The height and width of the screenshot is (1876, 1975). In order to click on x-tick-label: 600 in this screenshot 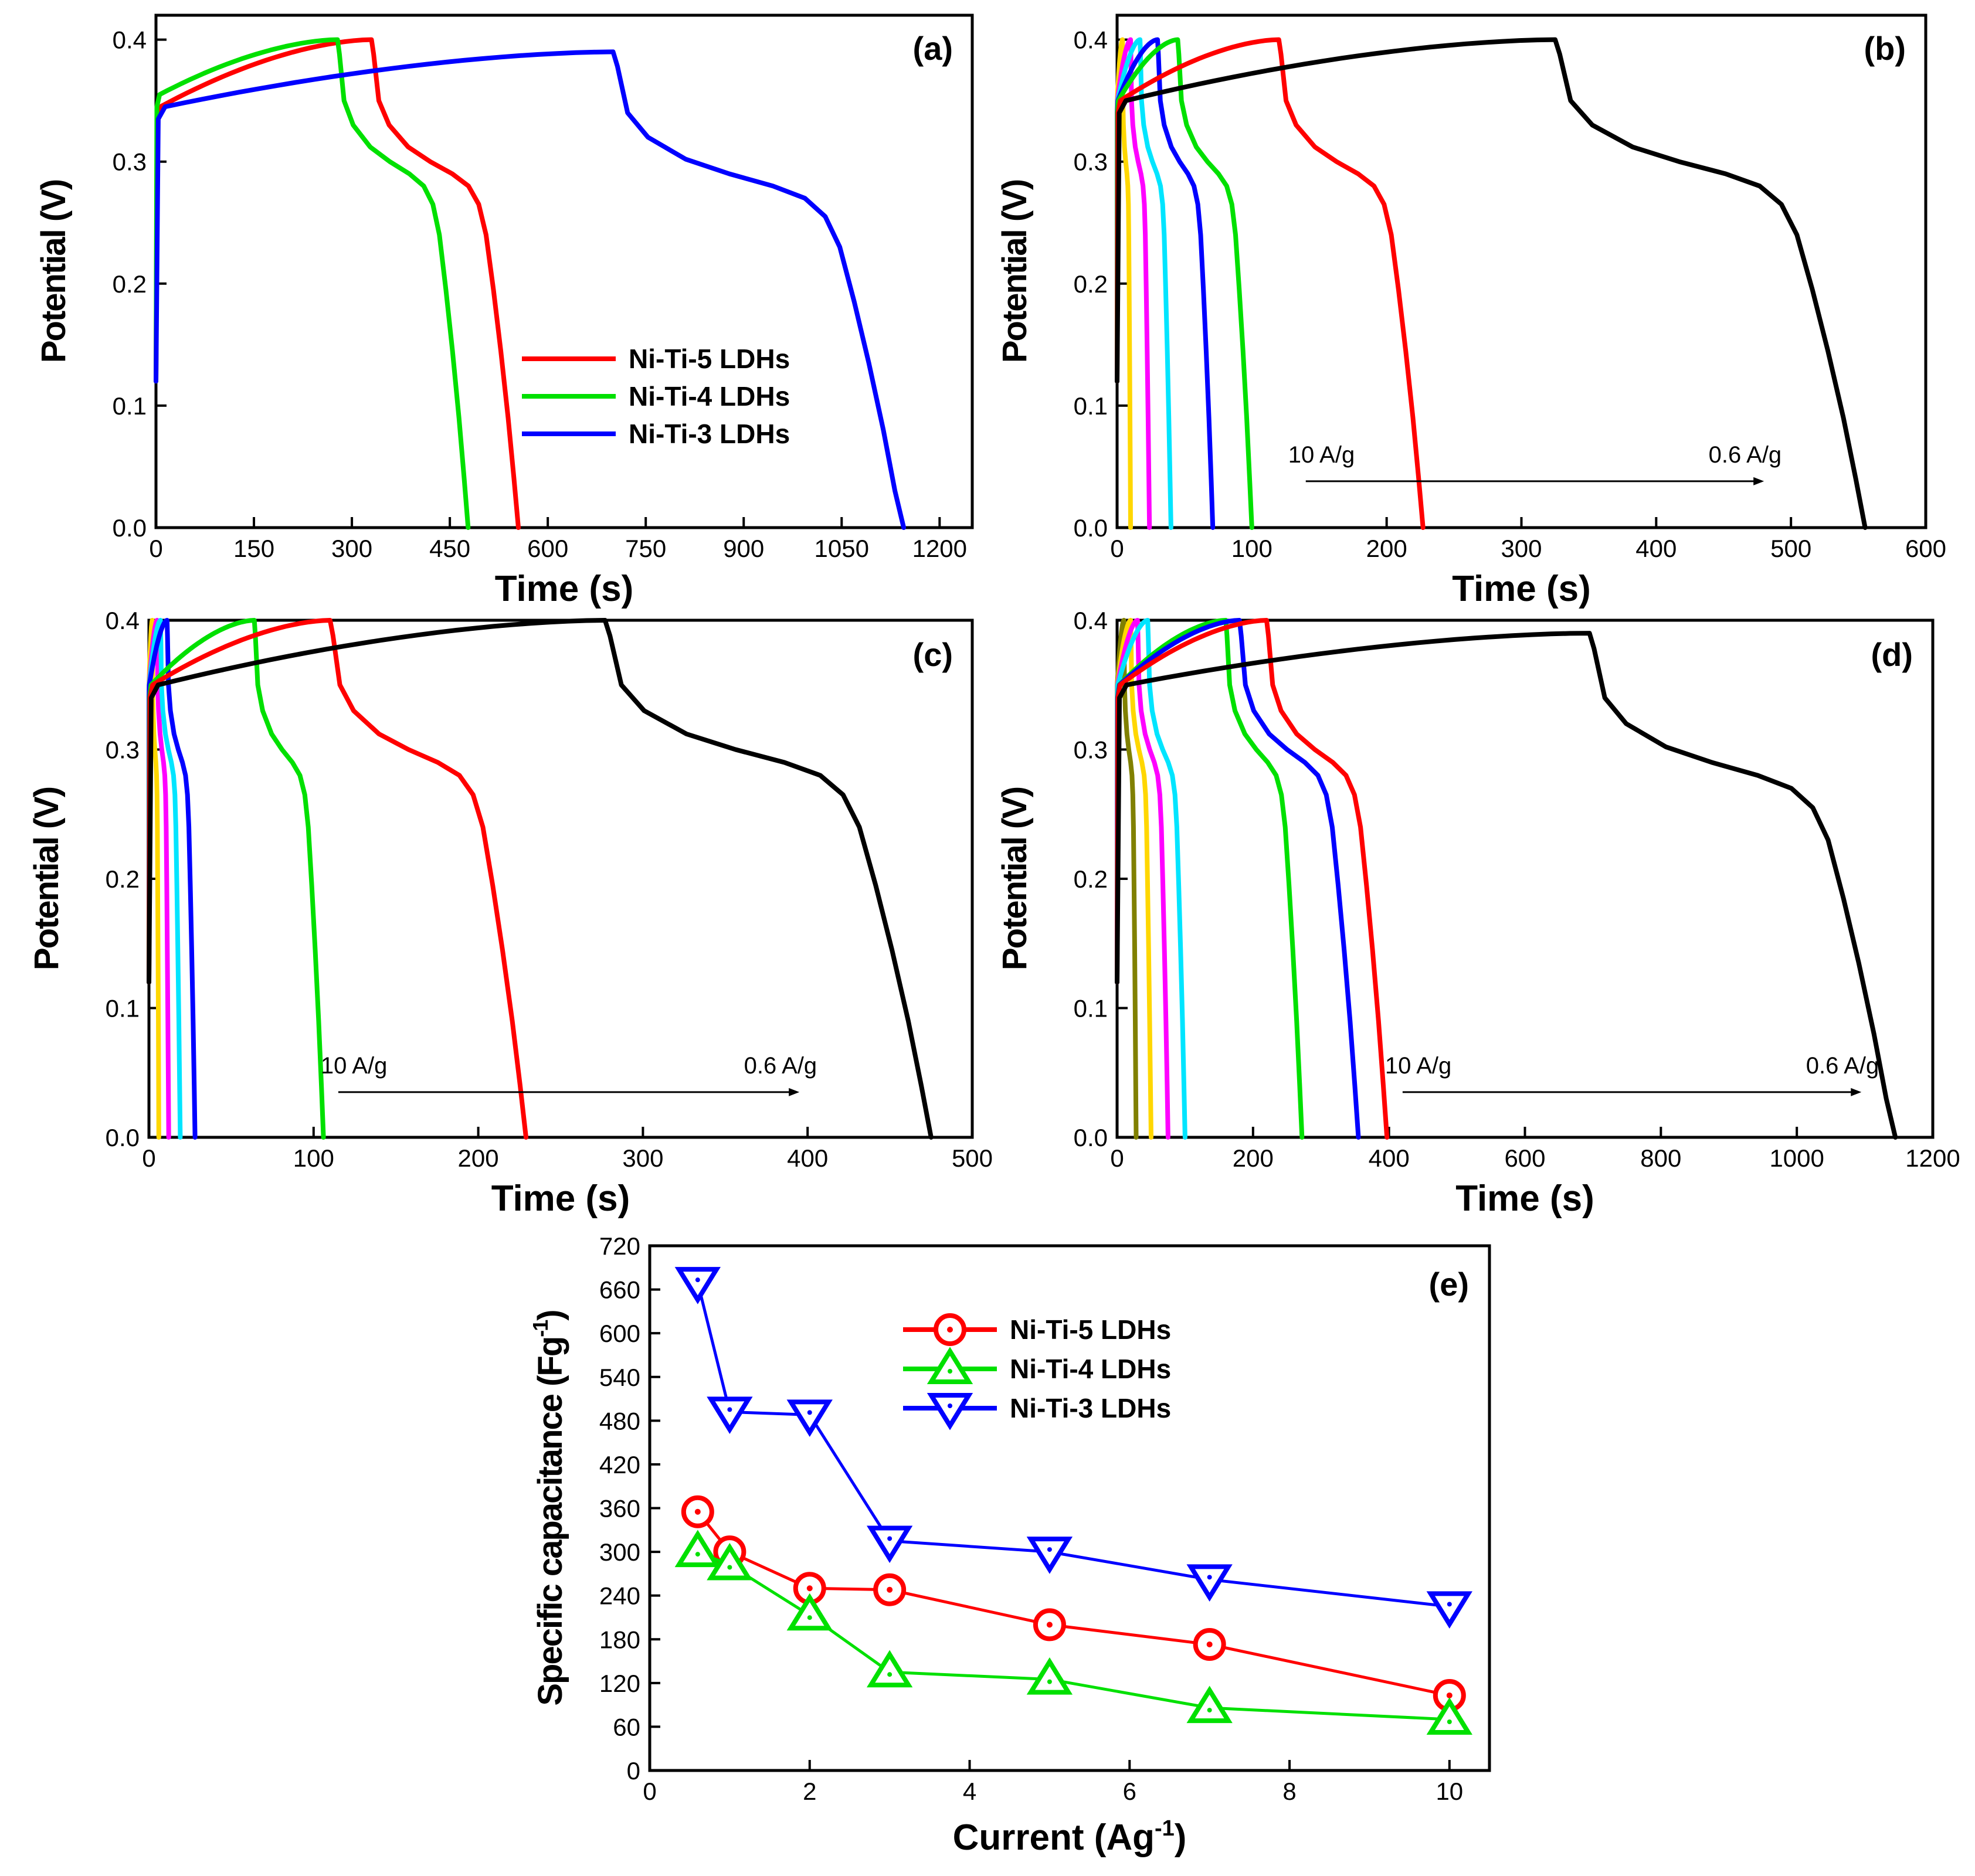, I will do `click(1926, 548)`.